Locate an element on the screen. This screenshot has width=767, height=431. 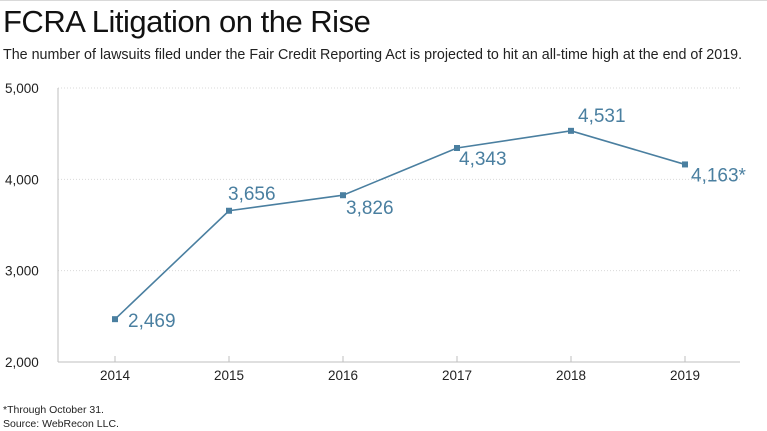
footnote: *Through October 31. is located at coordinates (53, 410).